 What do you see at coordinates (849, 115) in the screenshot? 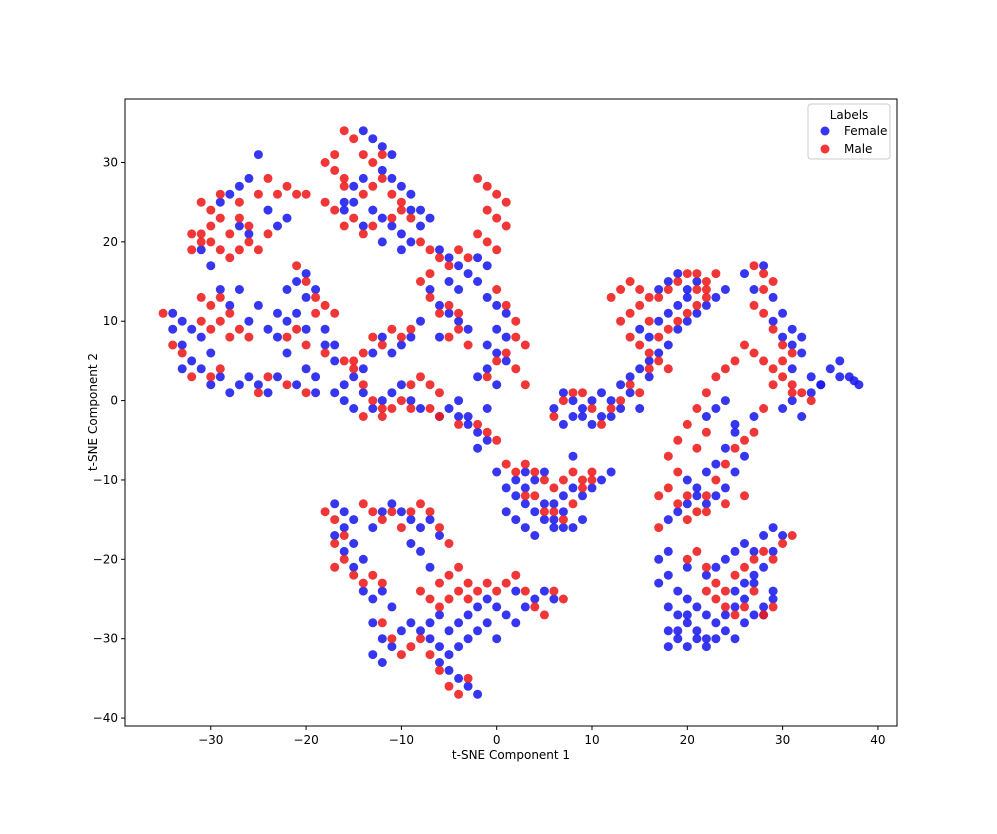
I see `legend-title: Labels` at bounding box center [849, 115].